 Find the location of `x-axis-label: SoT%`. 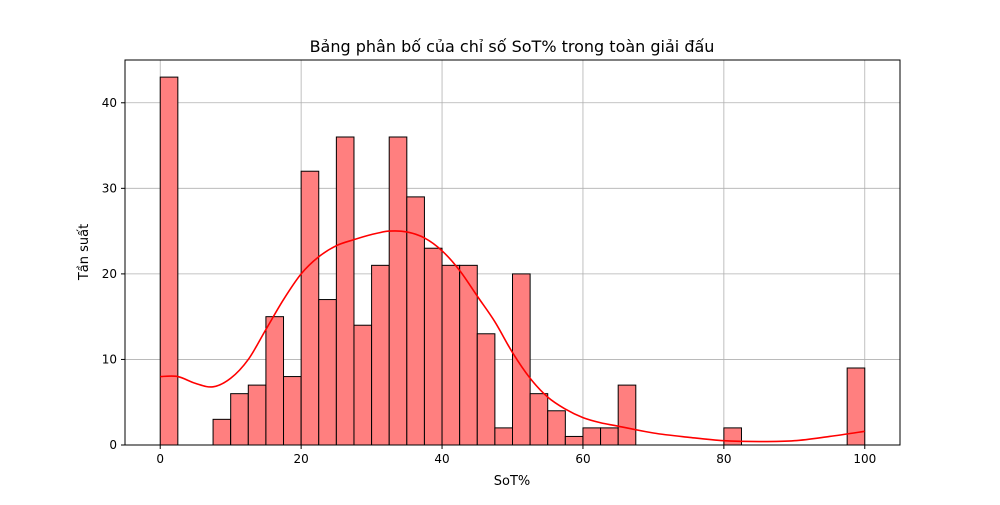

x-axis-label: SoT% is located at coordinates (512, 481).